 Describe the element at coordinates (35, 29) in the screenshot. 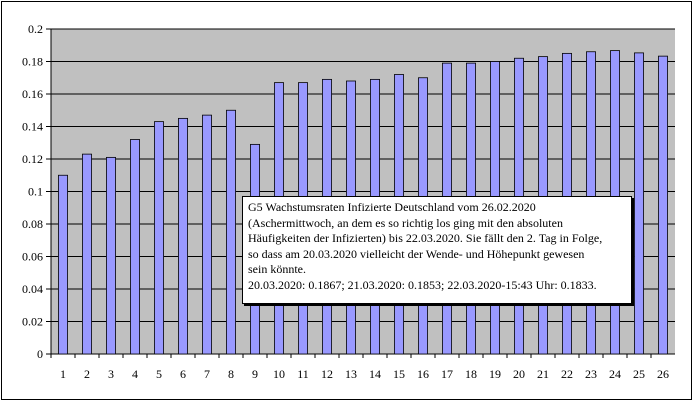

I see `y-tick-label: 0.2` at that location.